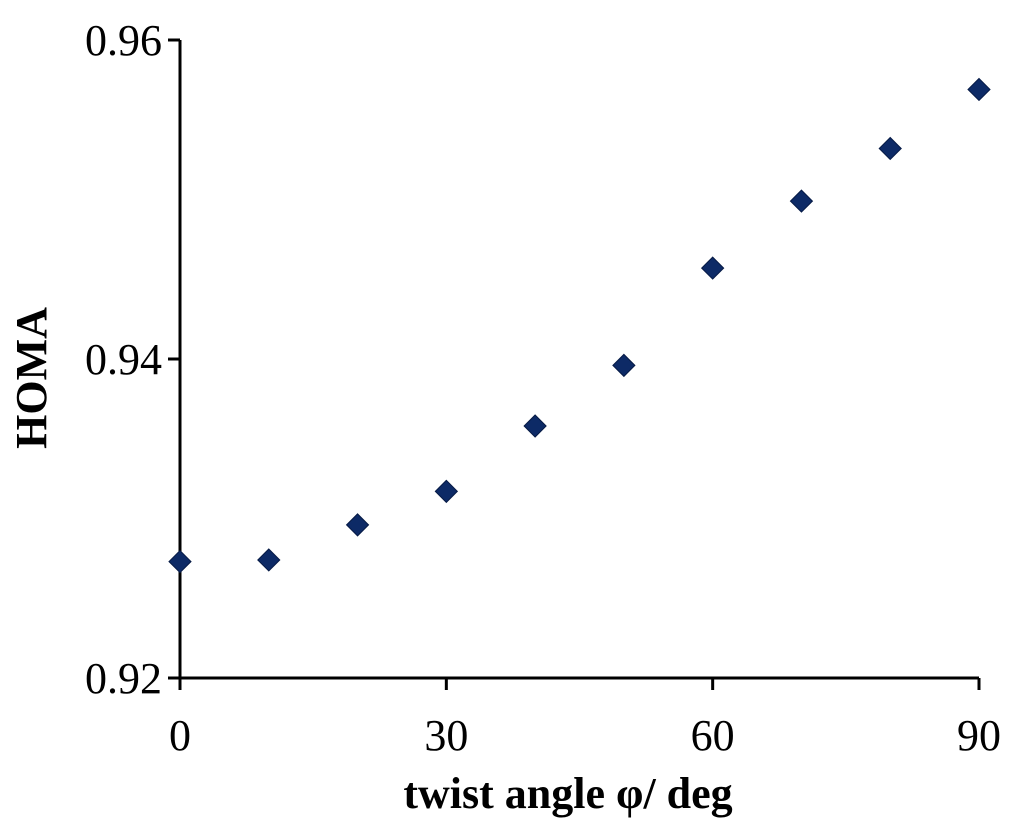 The height and width of the screenshot is (835, 1024). Describe the element at coordinates (31, 378) in the screenshot. I see `y-axis-title: HOMA` at that location.